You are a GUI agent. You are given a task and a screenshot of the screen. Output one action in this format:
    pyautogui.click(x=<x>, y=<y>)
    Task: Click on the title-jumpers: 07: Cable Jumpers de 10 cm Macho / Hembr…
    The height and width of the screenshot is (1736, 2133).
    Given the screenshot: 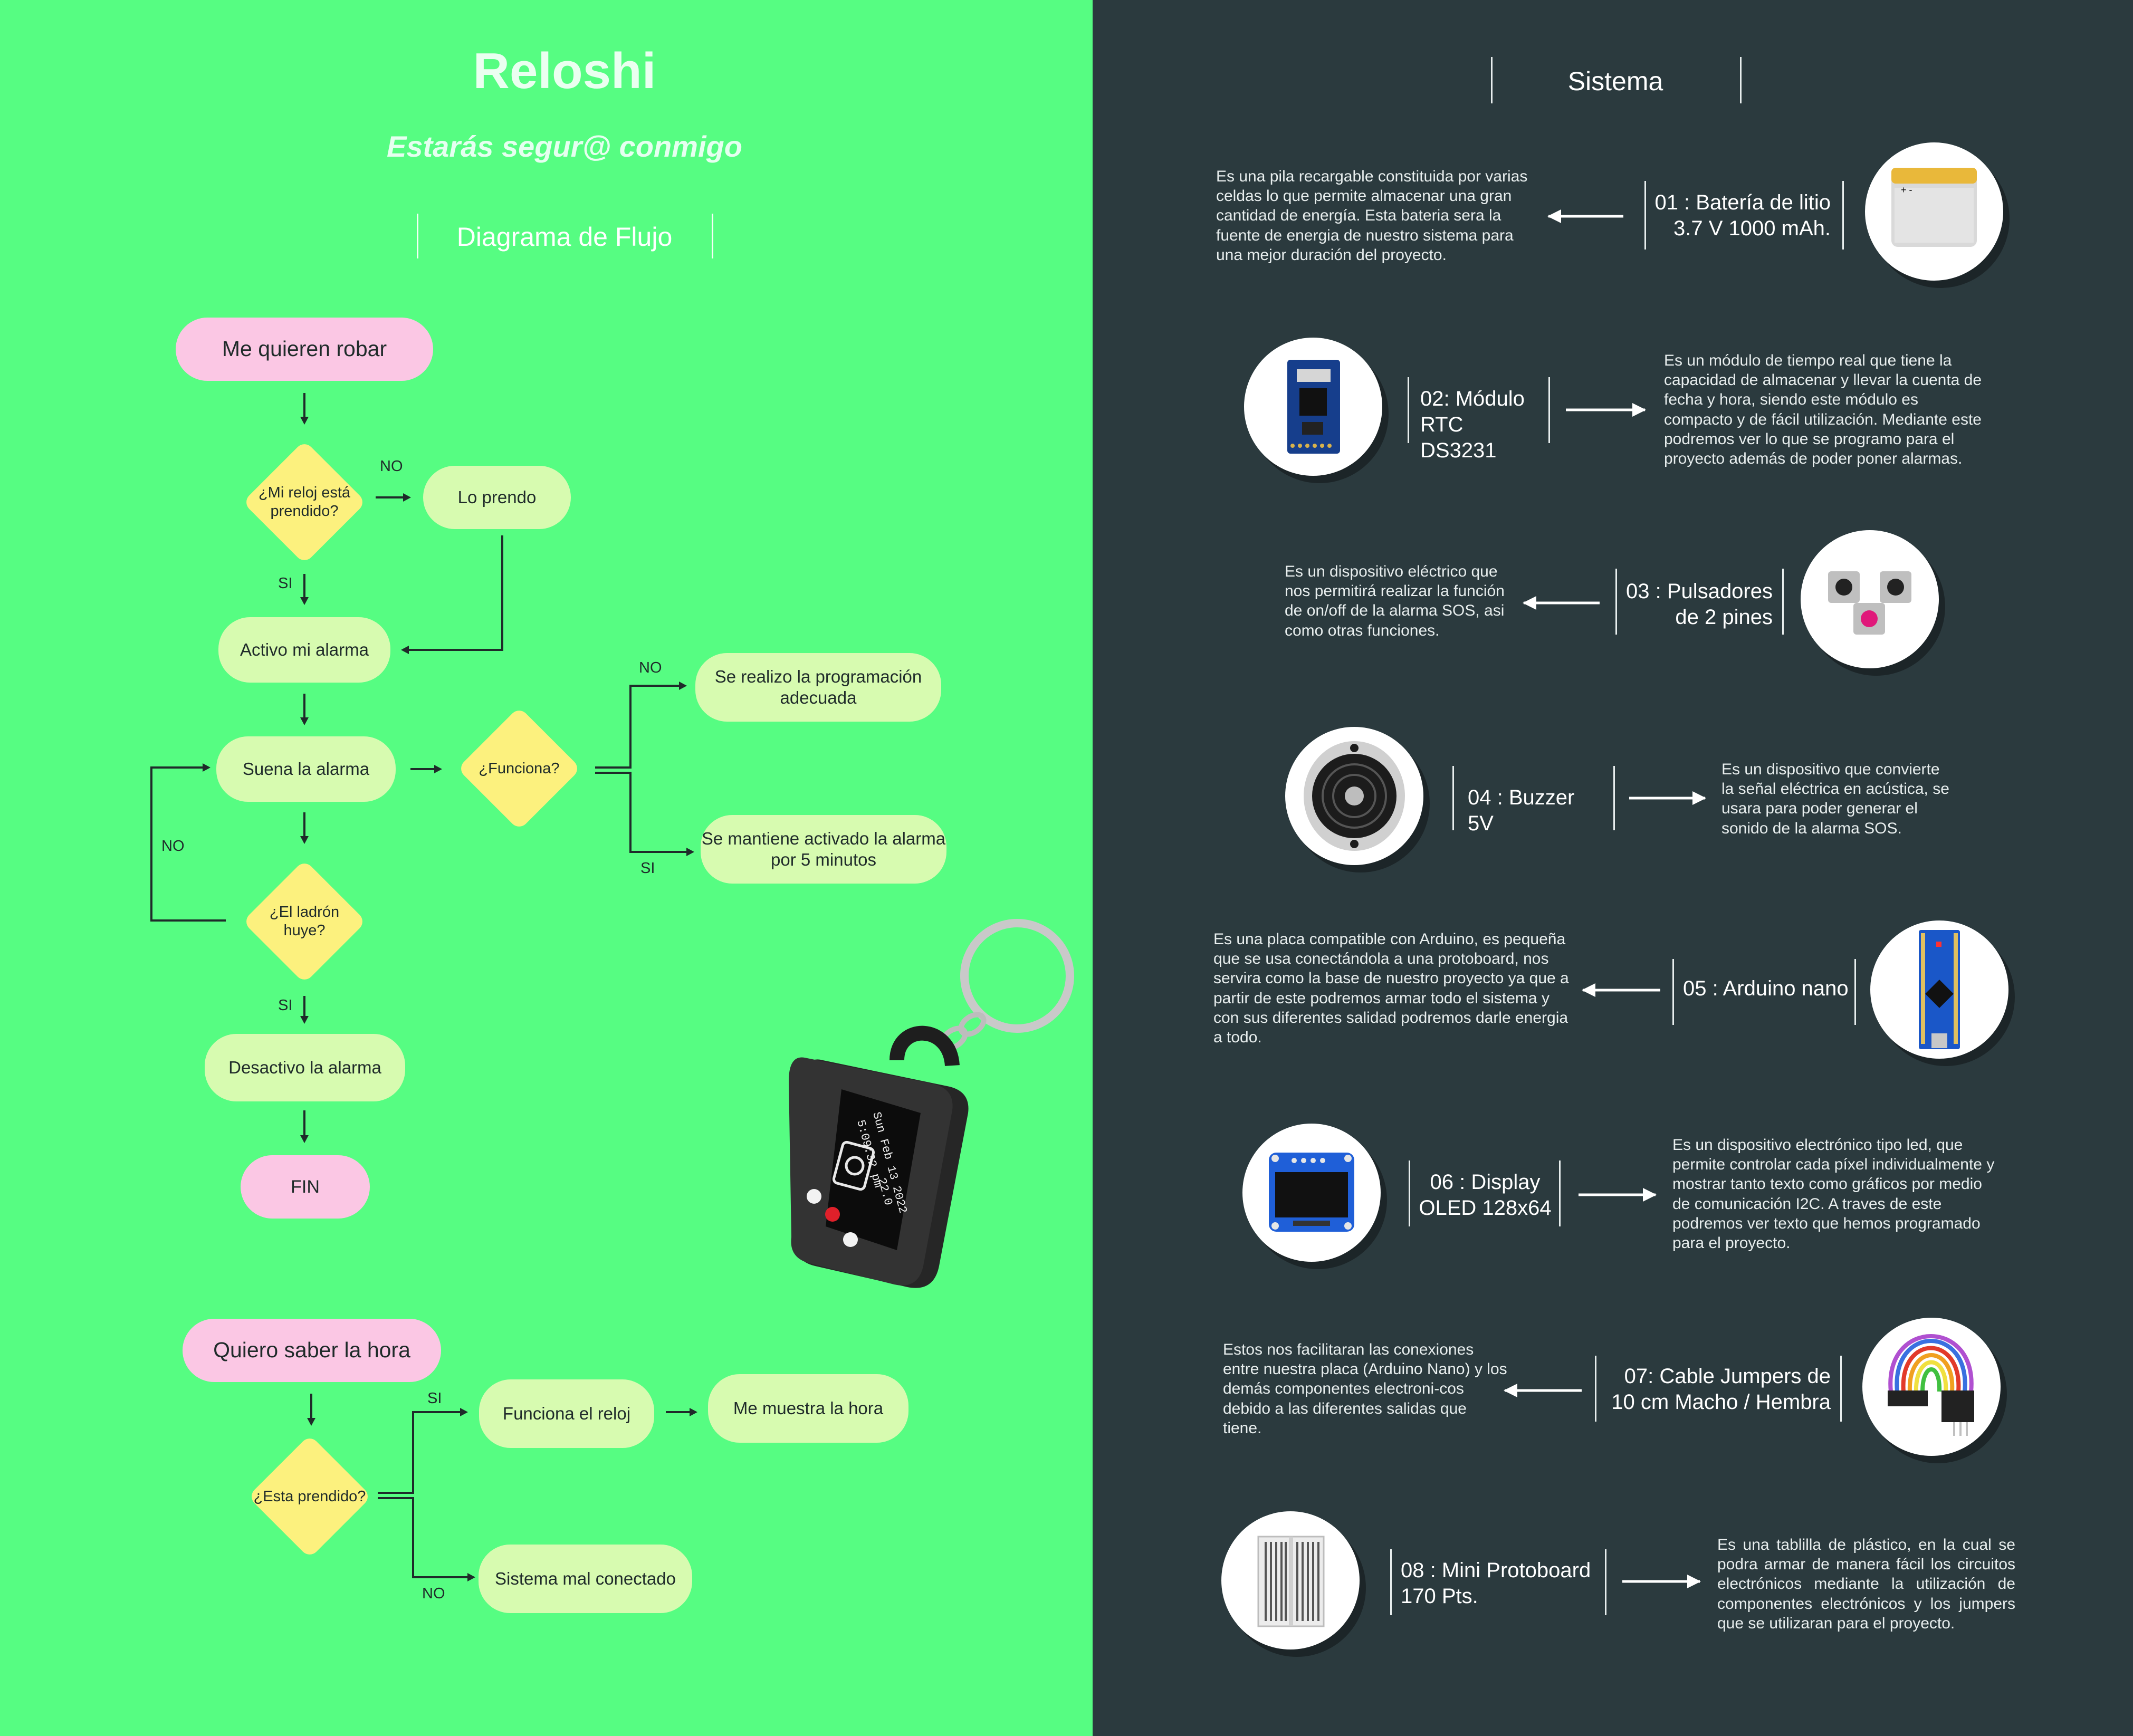 What is the action you would take?
    pyautogui.click(x=1721, y=1389)
    